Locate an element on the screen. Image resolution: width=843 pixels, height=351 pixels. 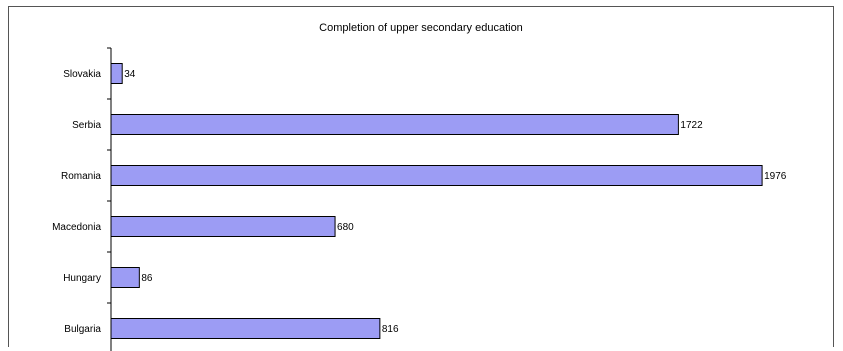
category-label: Bulgaria is located at coordinates (82, 329).